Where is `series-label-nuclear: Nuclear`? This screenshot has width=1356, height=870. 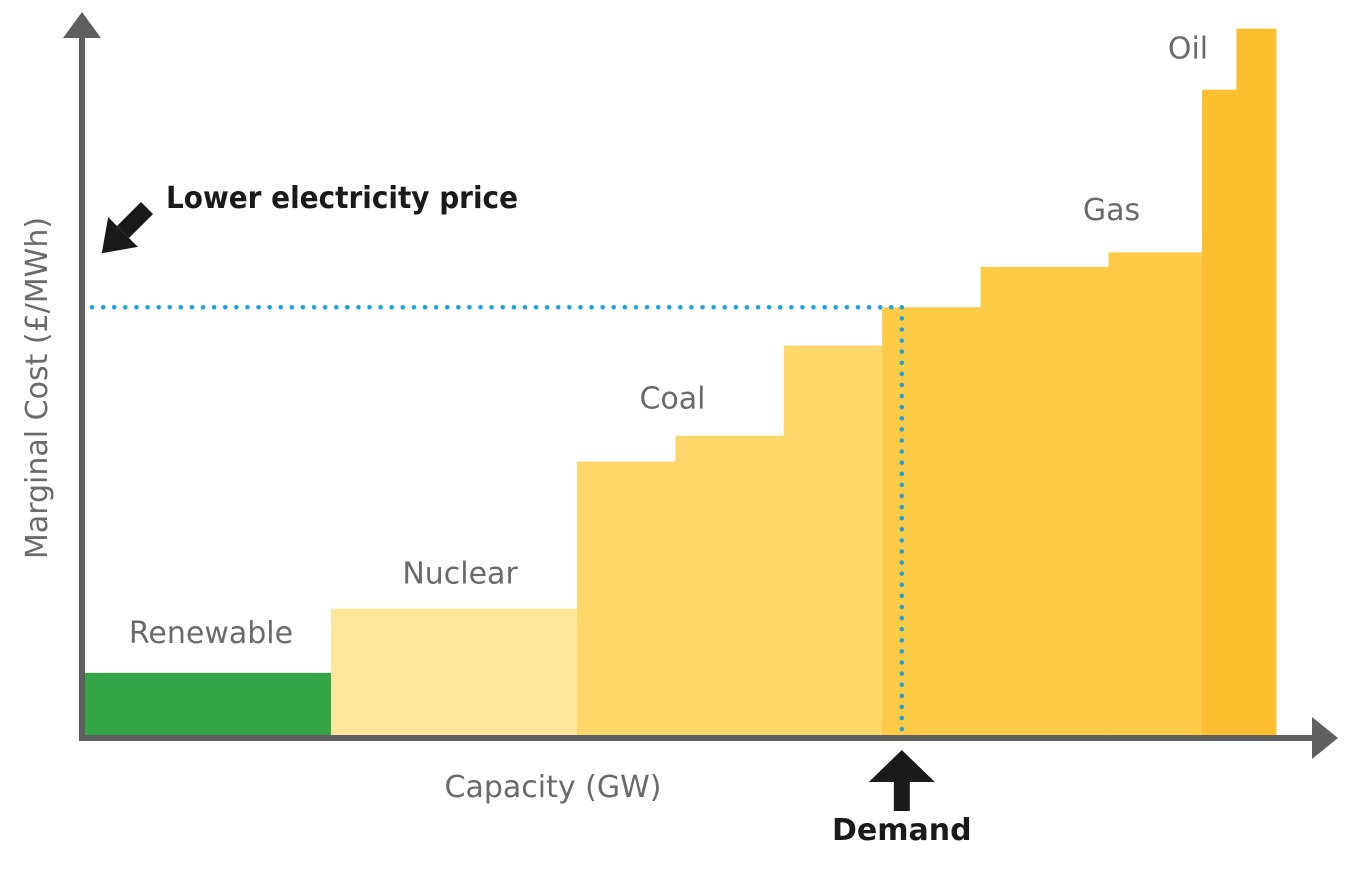 series-label-nuclear: Nuclear is located at coordinates (460, 574).